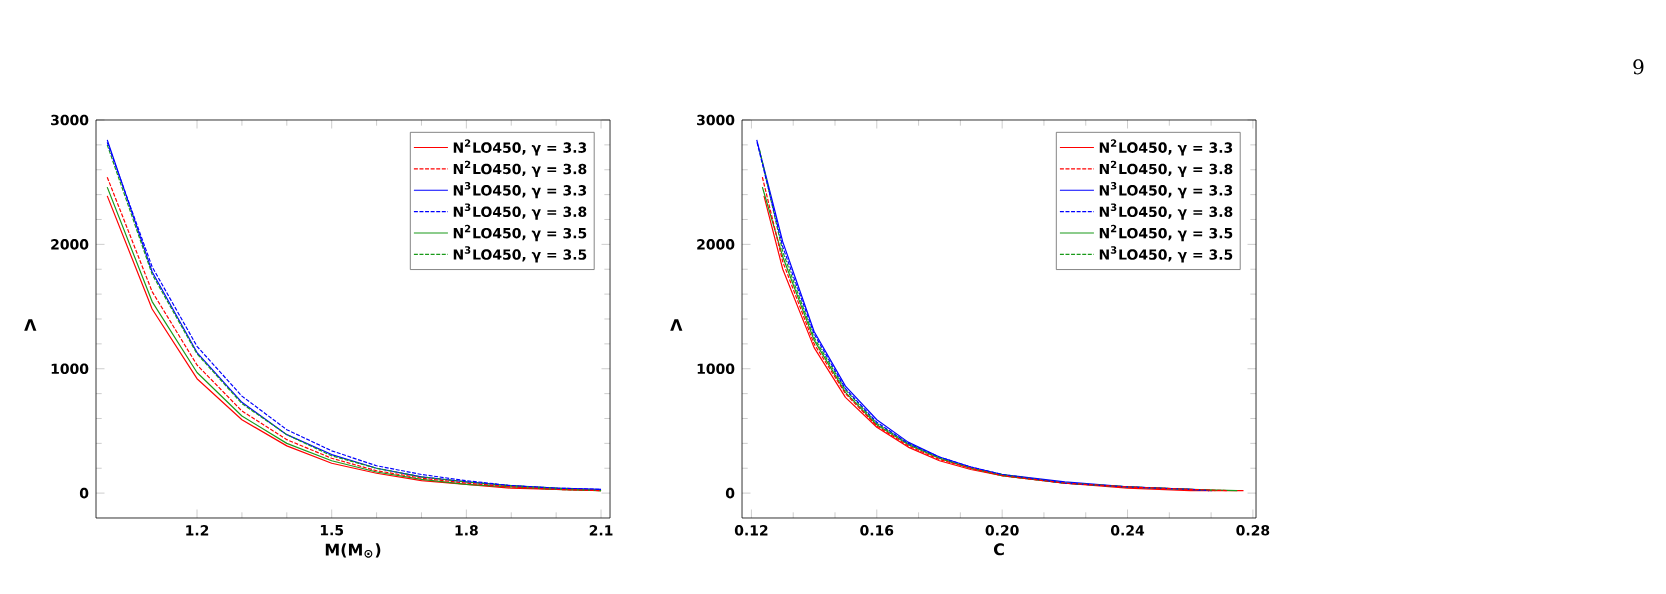 The height and width of the screenshot is (594, 1666). Describe the element at coordinates (1638, 67) in the screenshot. I see `text: 9` at that location.